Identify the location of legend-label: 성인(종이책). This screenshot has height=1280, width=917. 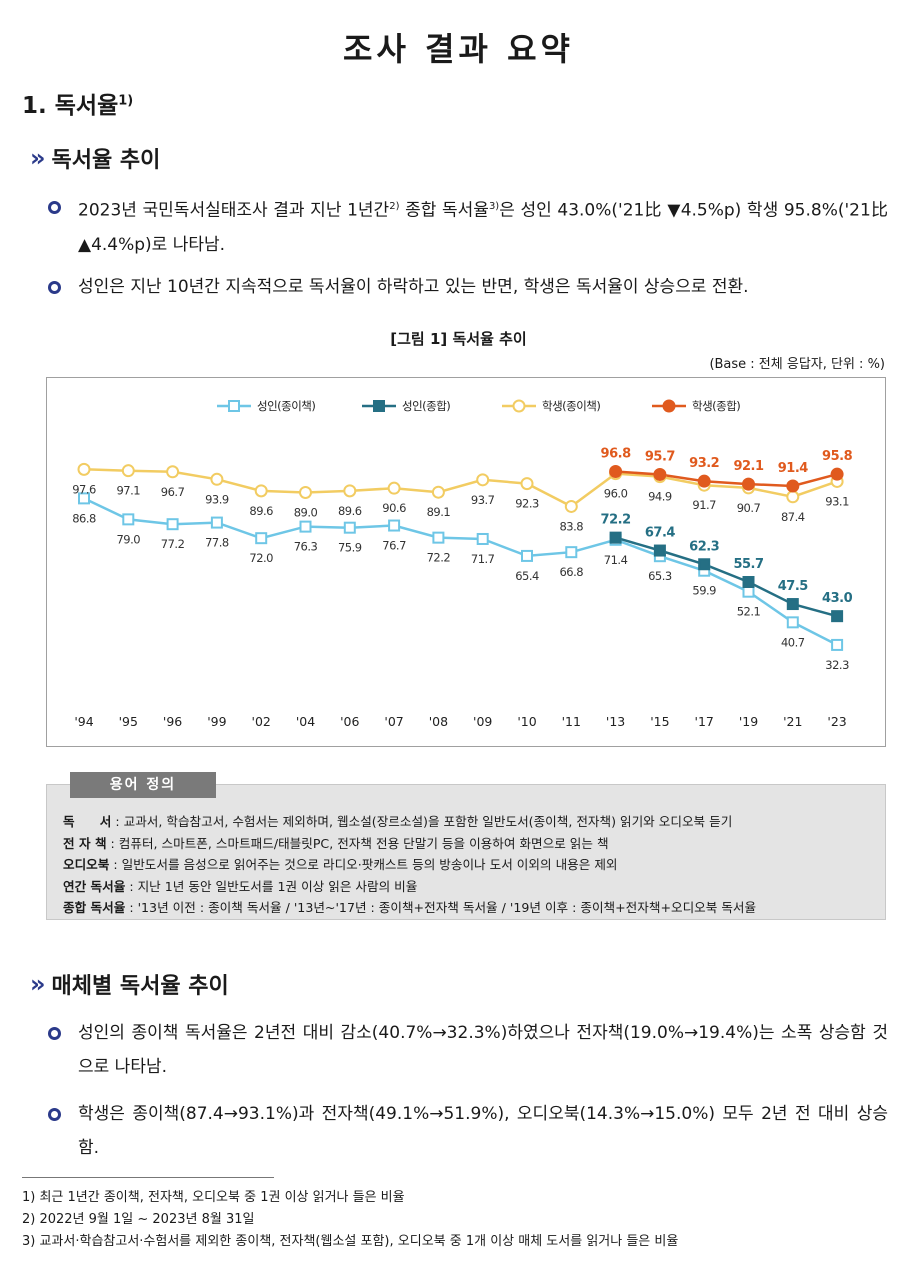
(286, 406).